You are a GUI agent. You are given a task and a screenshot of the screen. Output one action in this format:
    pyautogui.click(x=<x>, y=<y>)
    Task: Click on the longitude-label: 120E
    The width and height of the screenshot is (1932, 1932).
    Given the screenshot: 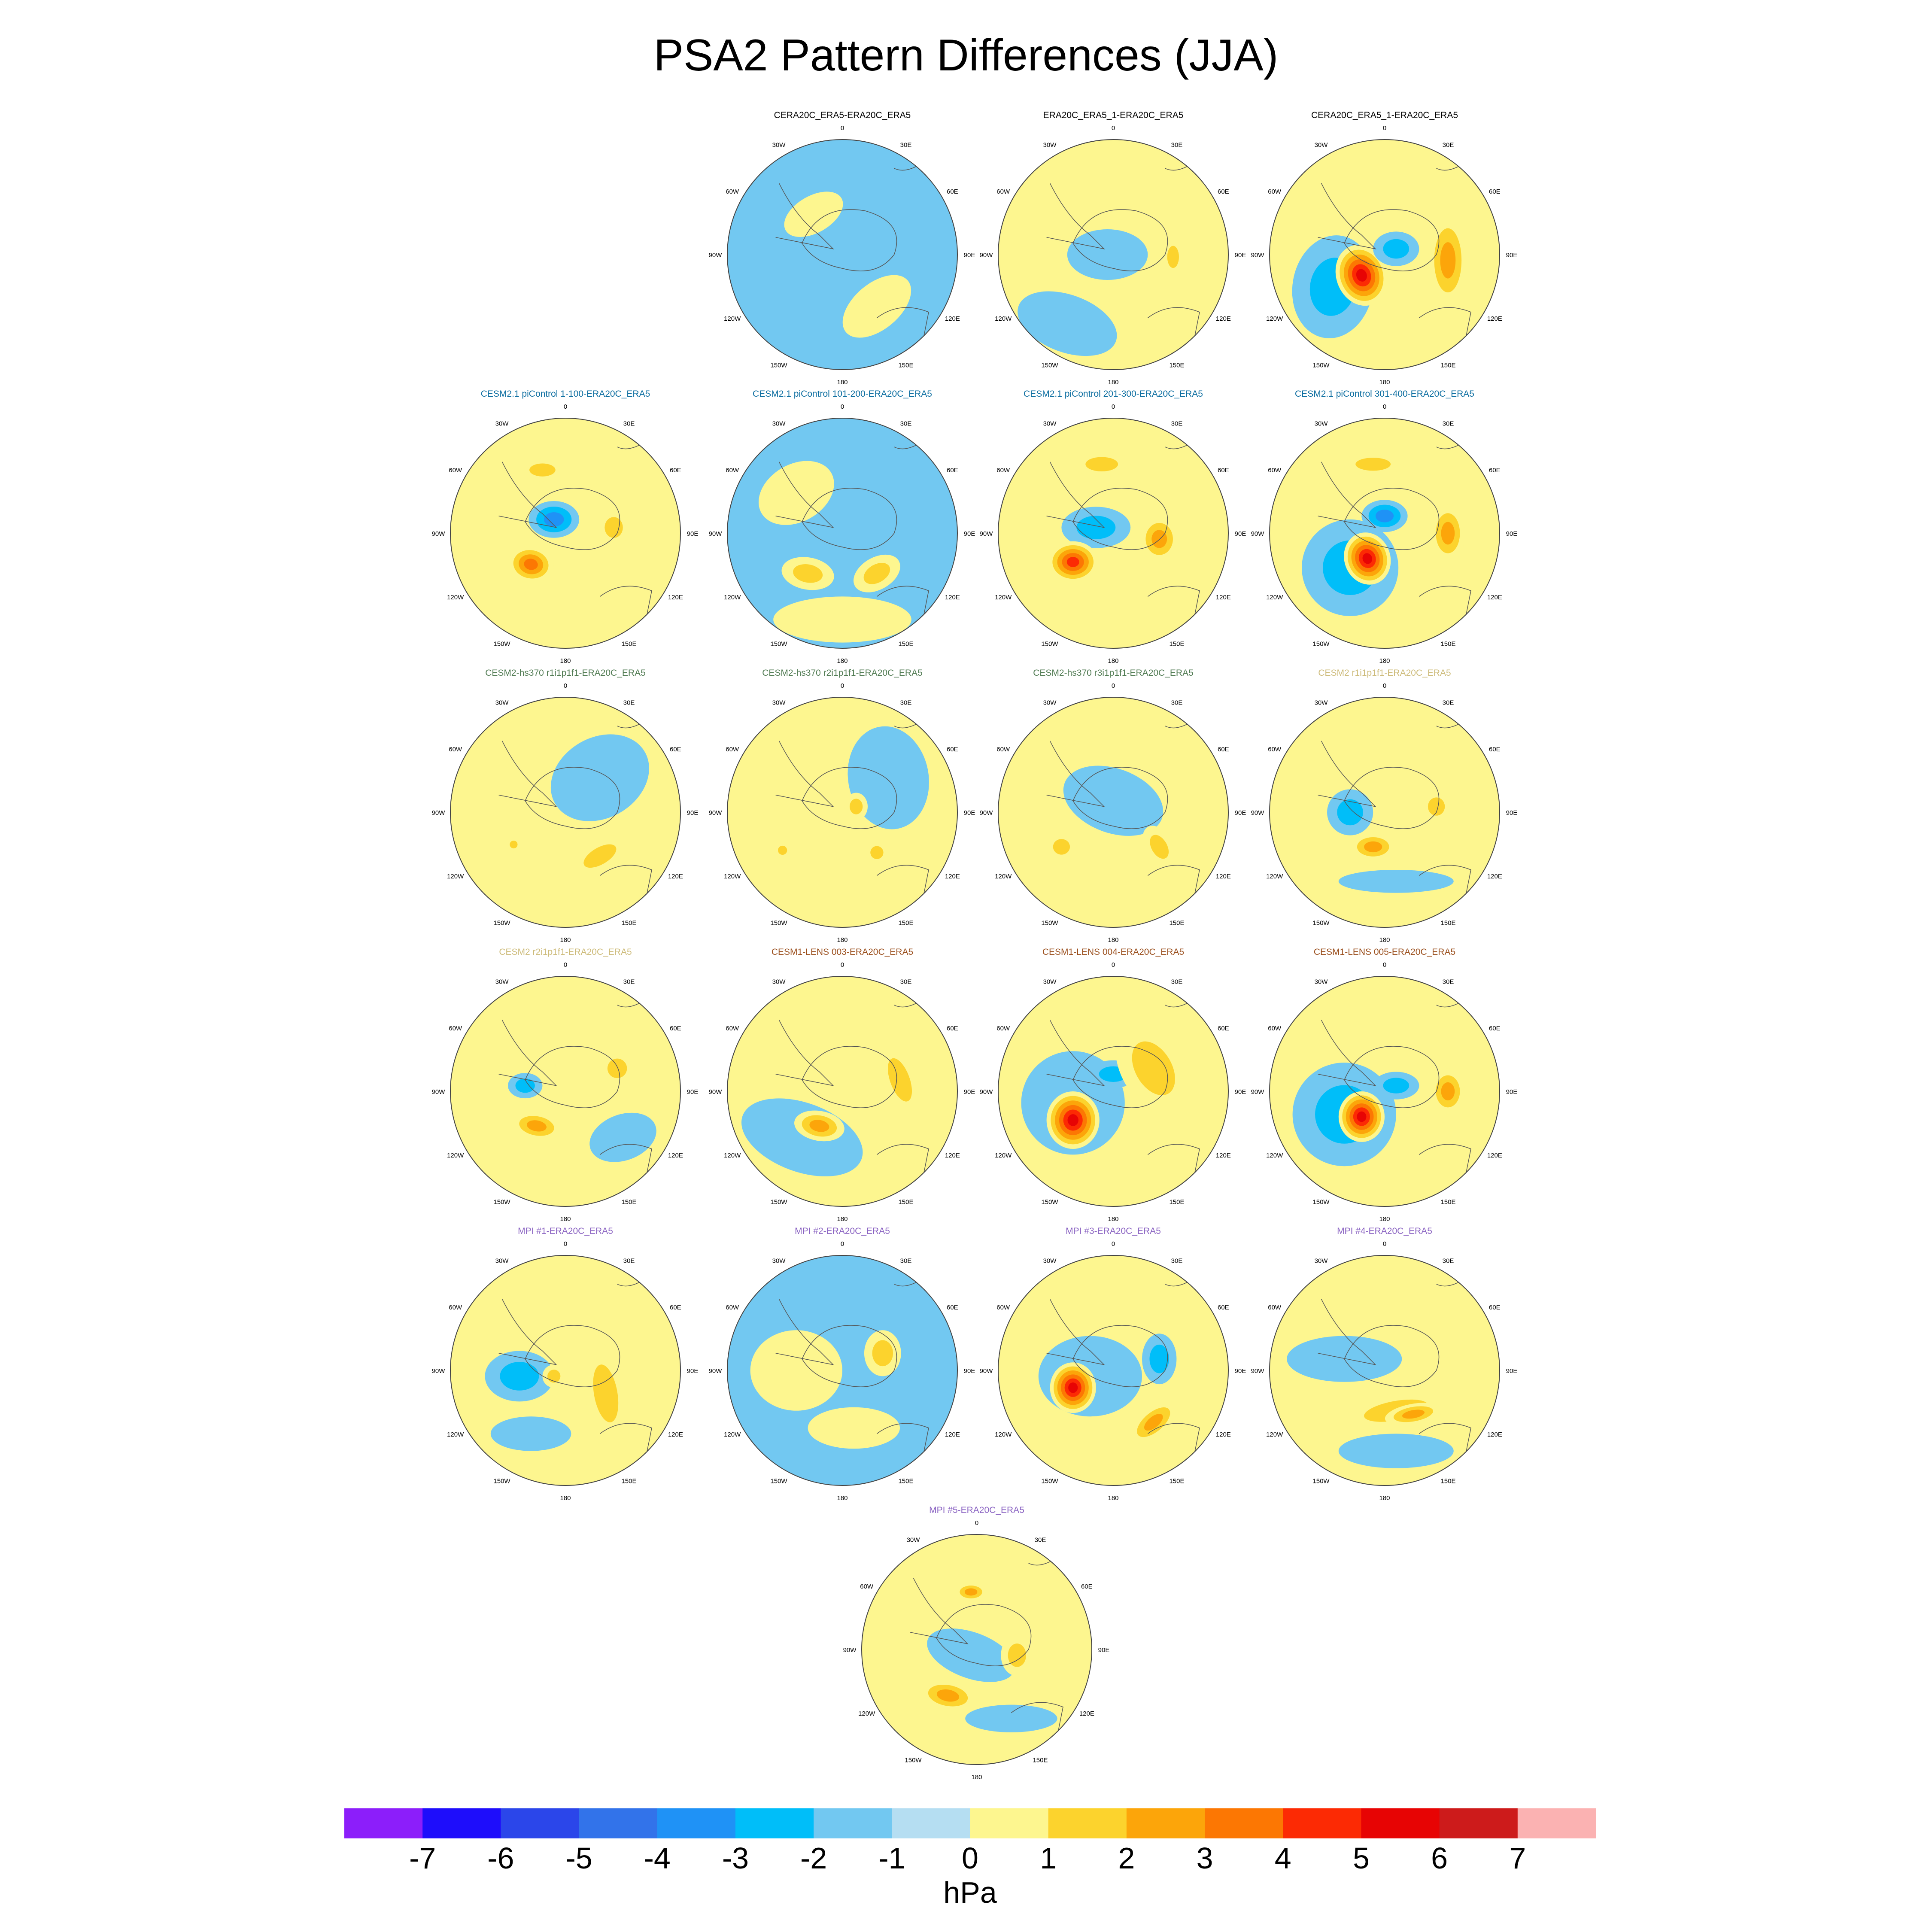 What is the action you would take?
    pyautogui.click(x=675, y=597)
    